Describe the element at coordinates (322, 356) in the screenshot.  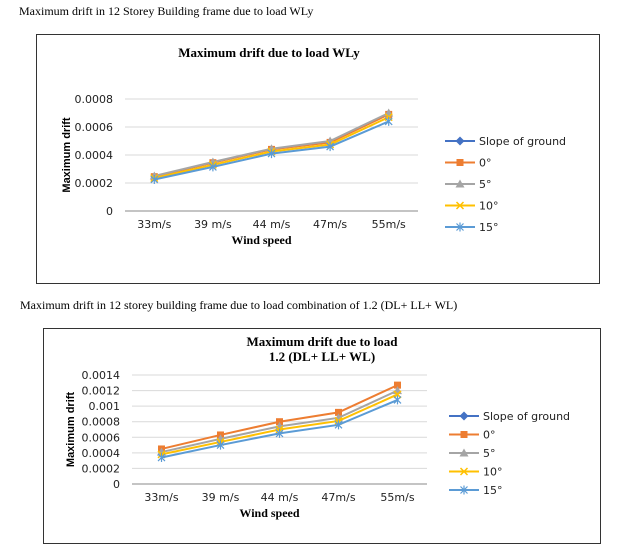
I see `chart-combination-title-line-2: 1.2 (DL+ LL+ WL)` at that location.